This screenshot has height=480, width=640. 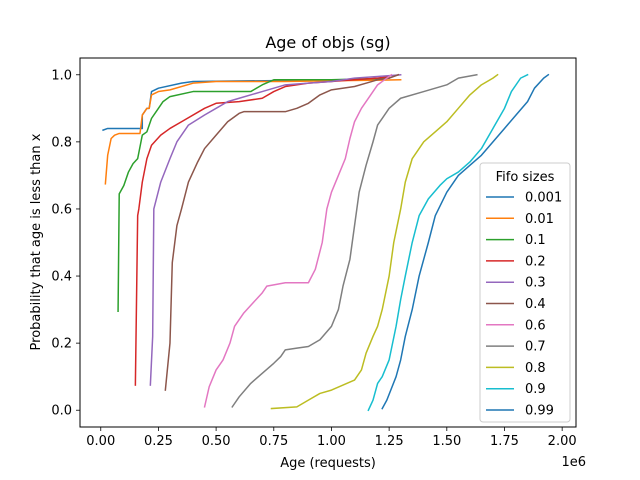 I want to click on y-axis-label: Probability that age is less than x, so click(x=36, y=241).